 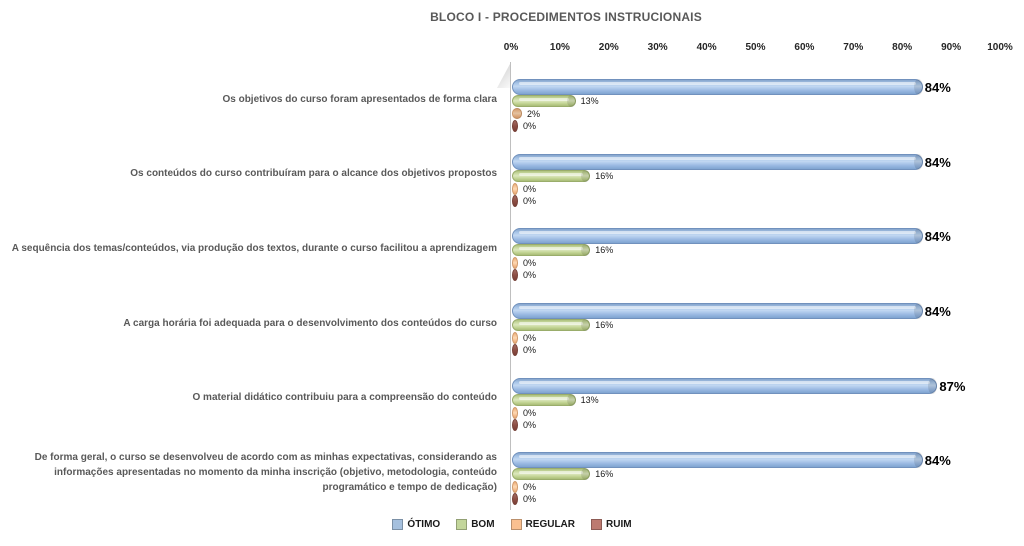 I want to click on value-label: 2%, so click(x=534, y=114).